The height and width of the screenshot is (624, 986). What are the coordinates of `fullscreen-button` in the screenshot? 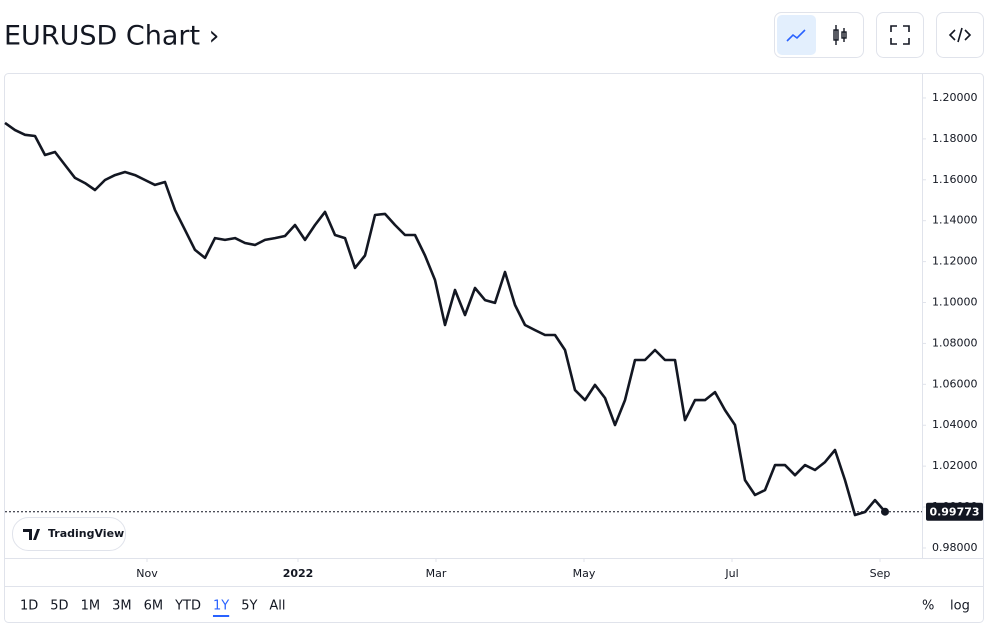 It's located at (900, 35).